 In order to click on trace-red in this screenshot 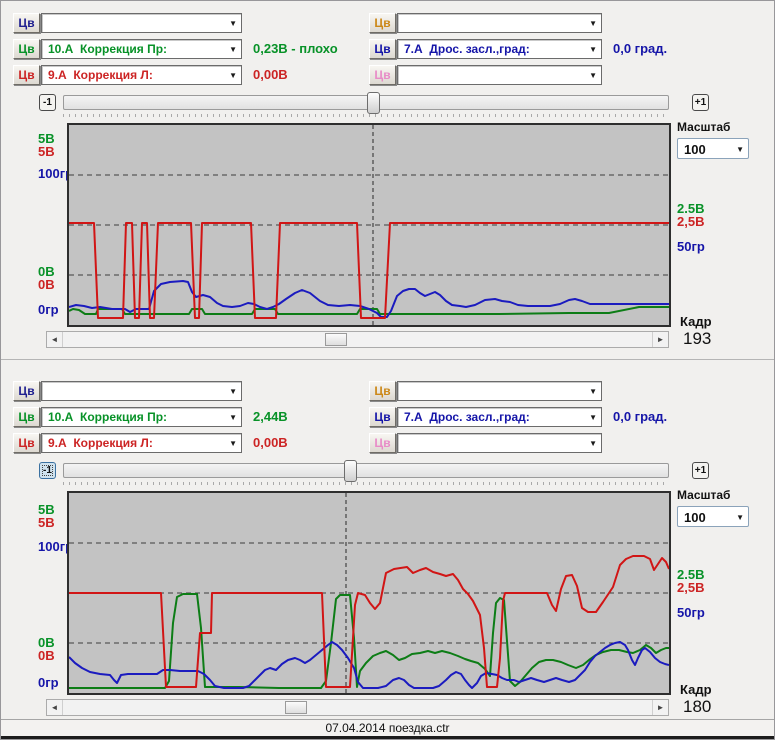, I will do `click(369, 621)`.